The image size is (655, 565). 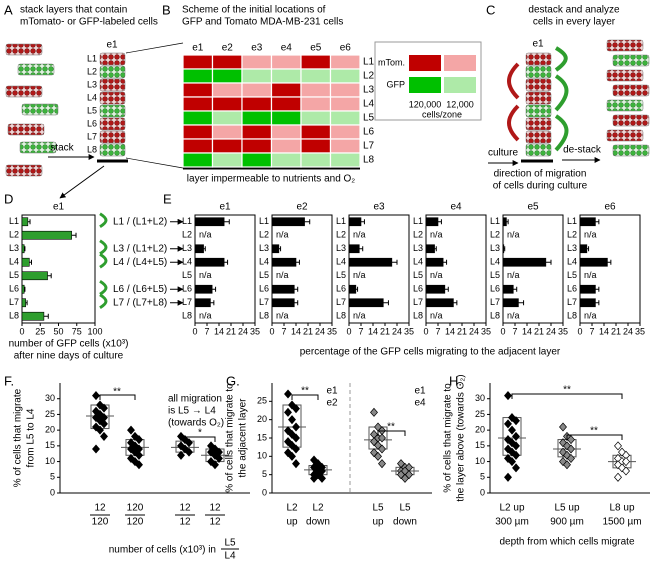 What do you see at coordinates (621, 508) in the screenshot?
I see `x-tick-label: L8 up` at bounding box center [621, 508].